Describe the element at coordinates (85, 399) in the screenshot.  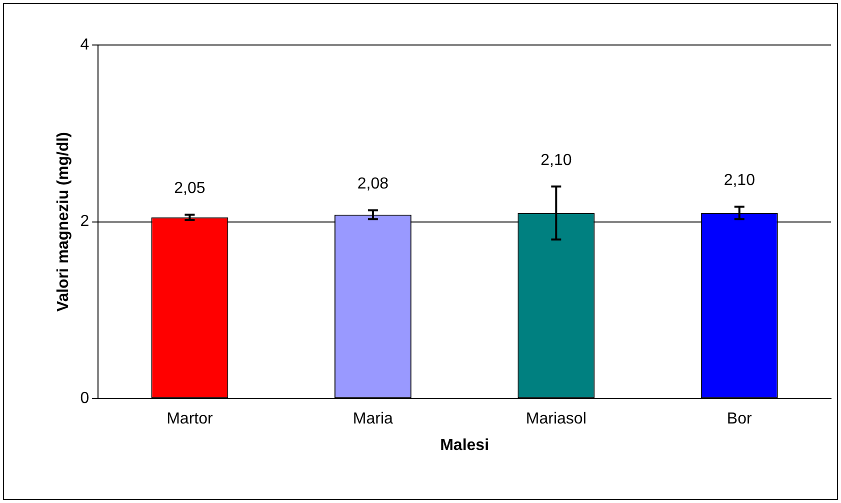
I see `y-tick-label: 0` at that location.